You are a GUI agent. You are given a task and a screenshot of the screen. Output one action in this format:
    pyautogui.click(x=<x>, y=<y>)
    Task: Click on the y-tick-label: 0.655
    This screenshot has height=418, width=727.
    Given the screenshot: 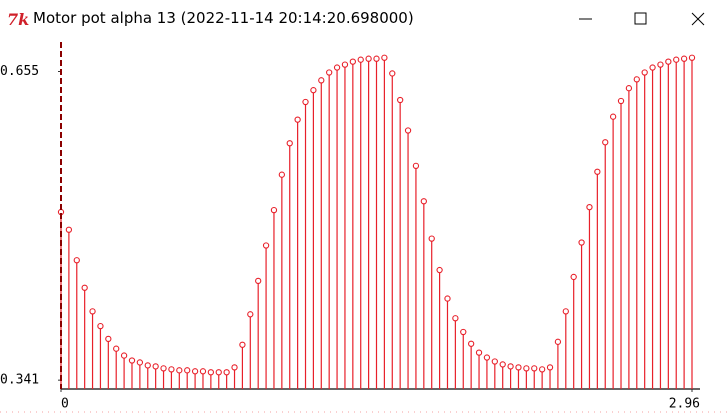 What is the action you would take?
    pyautogui.click(x=19, y=71)
    